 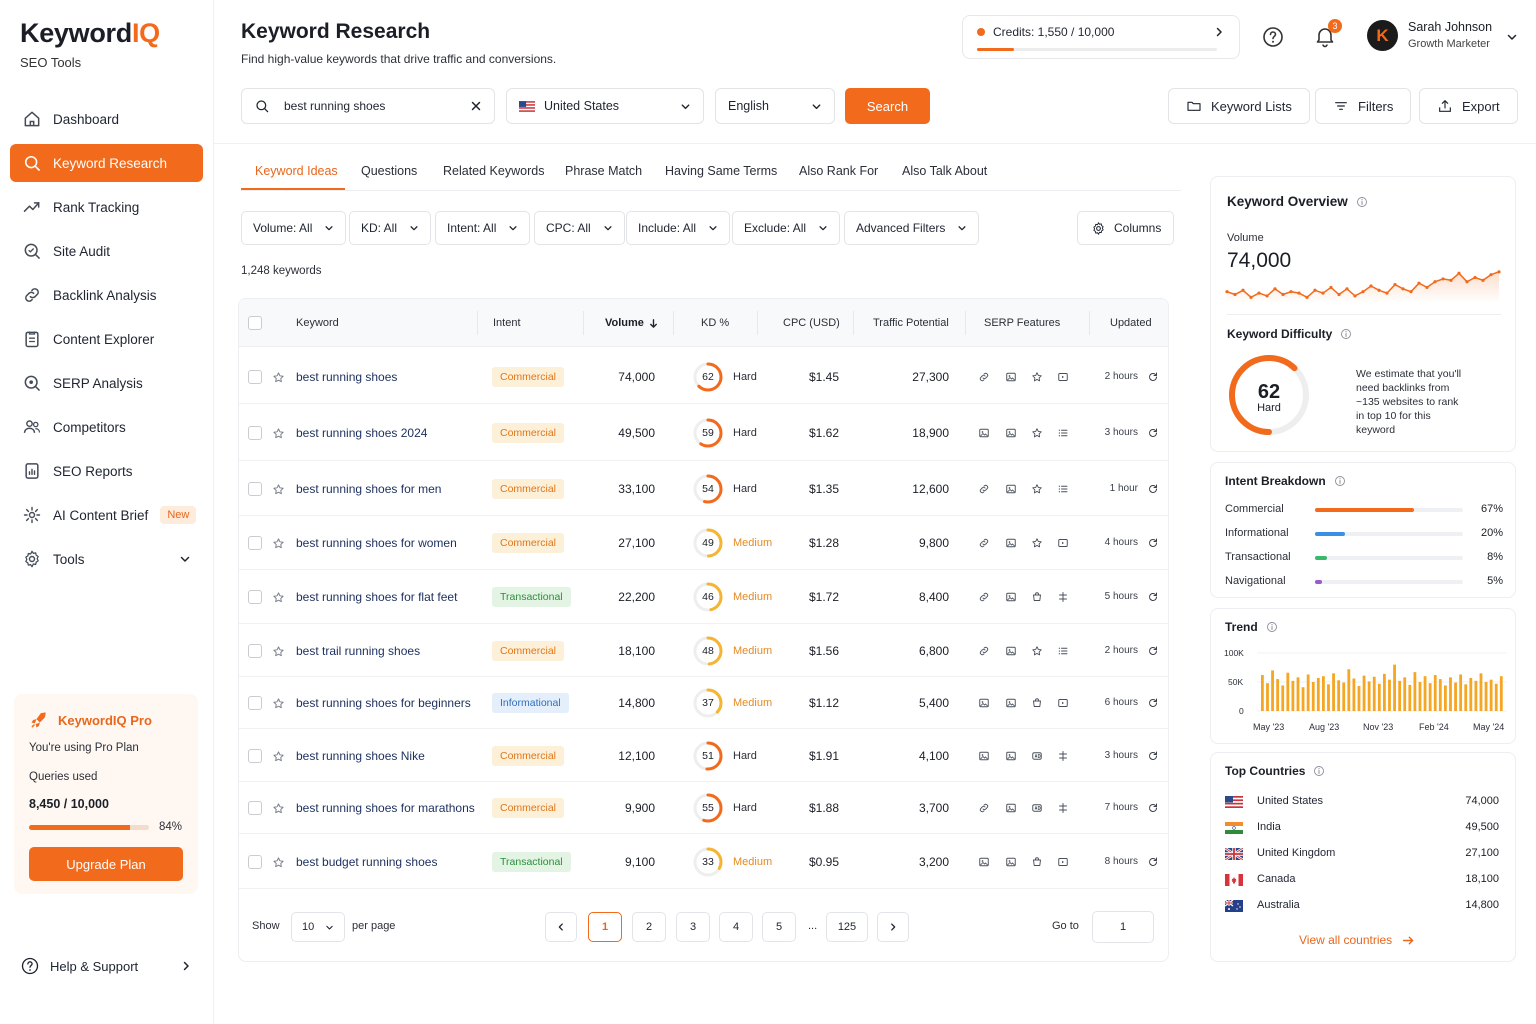 What do you see at coordinates (106, 559) in the screenshot?
I see `sidebar-item-tools: Tools` at bounding box center [106, 559].